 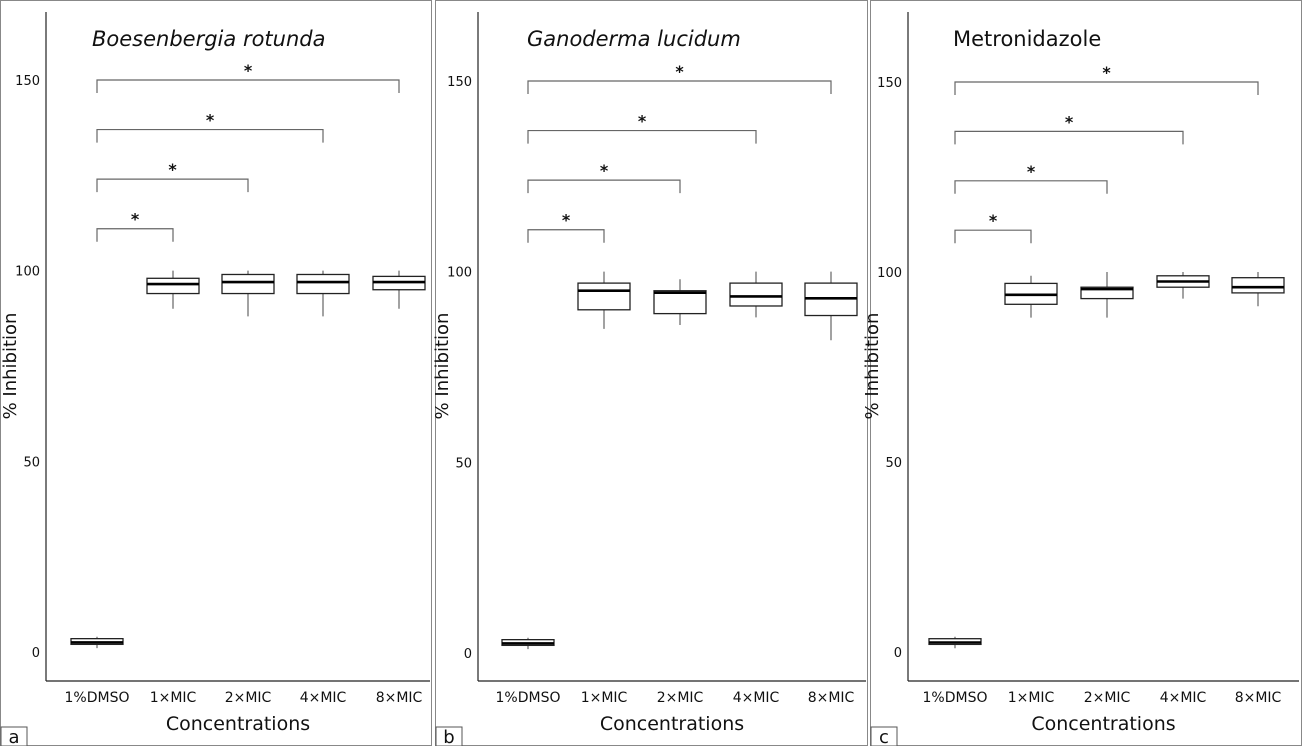 I want to click on chart-title: Ganoderma lucidum, so click(x=634, y=39).